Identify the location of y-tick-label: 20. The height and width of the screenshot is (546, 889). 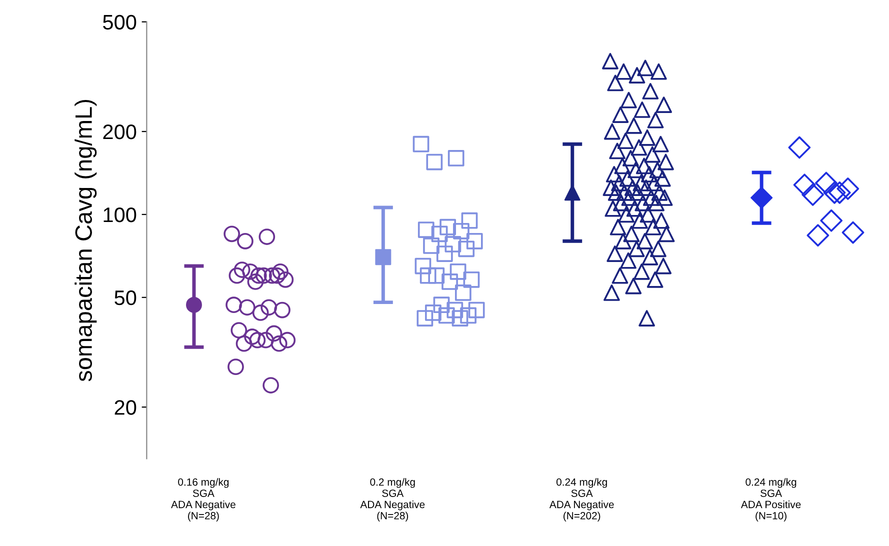
(125, 407).